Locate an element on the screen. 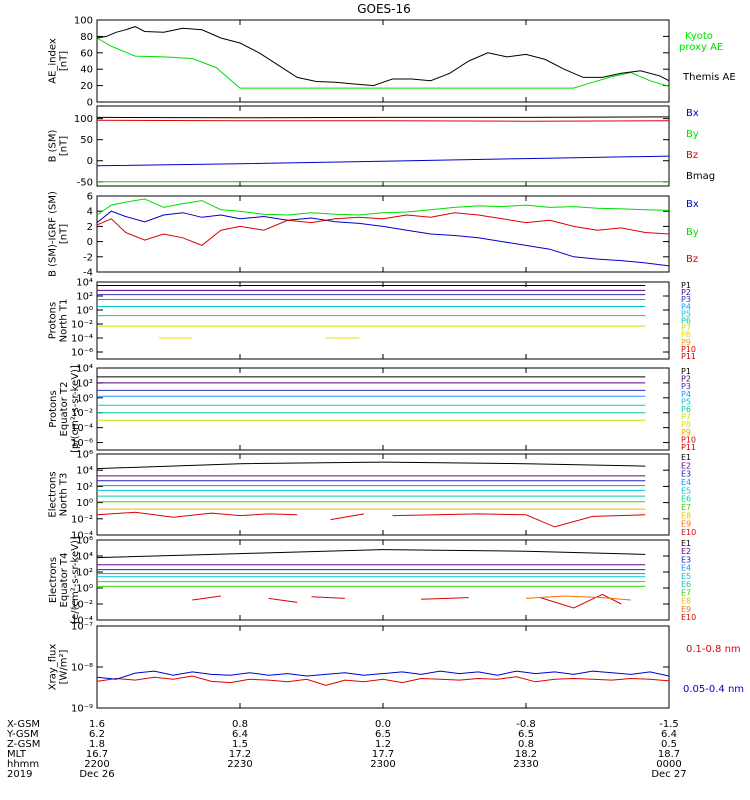 This screenshot has width=750, height=800. y-axis-label: B (SM) is located at coordinates (53, 145).